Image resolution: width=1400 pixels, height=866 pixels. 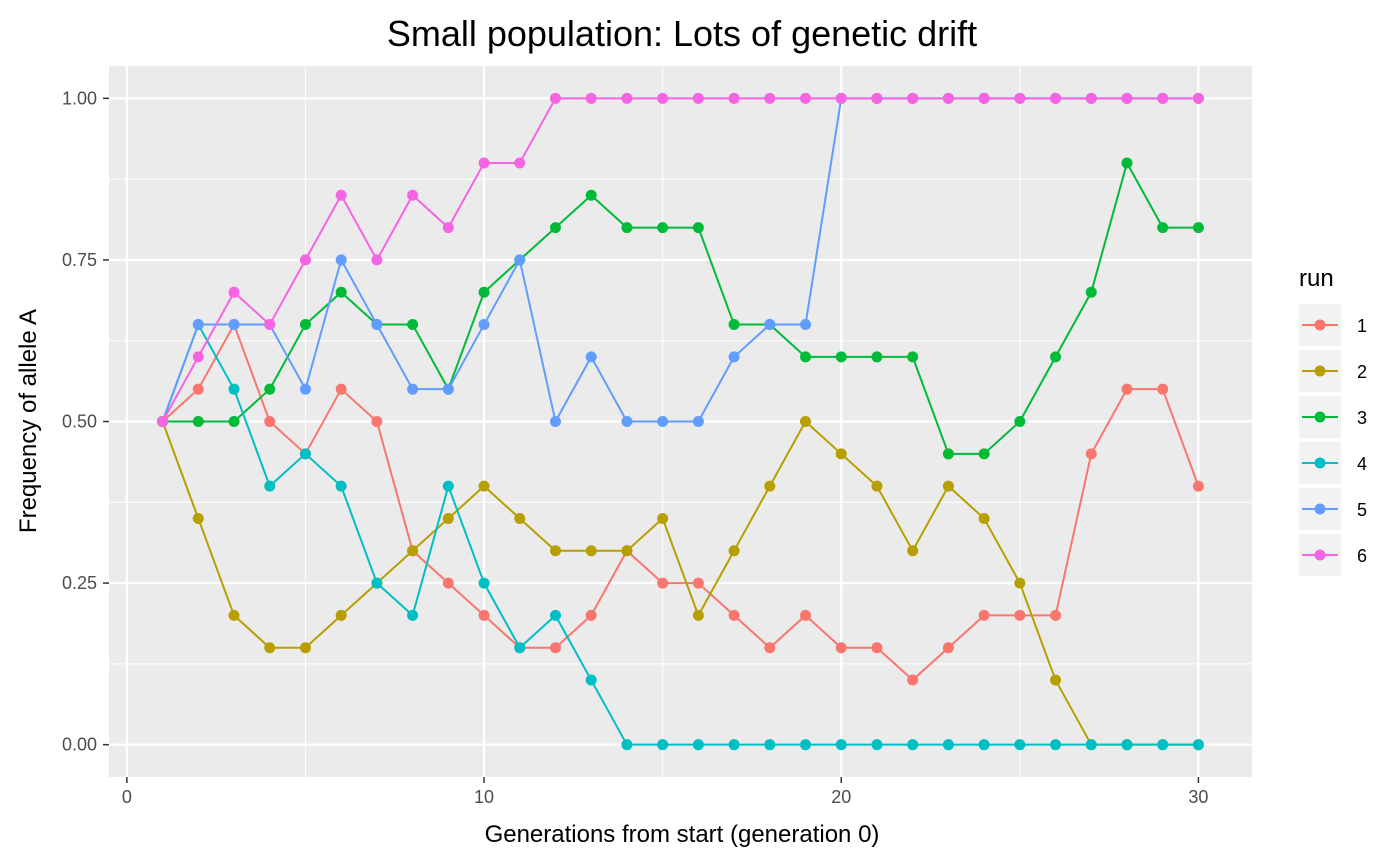 What do you see at coordinates (1198, 797) in the screenshot?
I see `x-tick-label-3: 30` at bounding box center [1198, 797].